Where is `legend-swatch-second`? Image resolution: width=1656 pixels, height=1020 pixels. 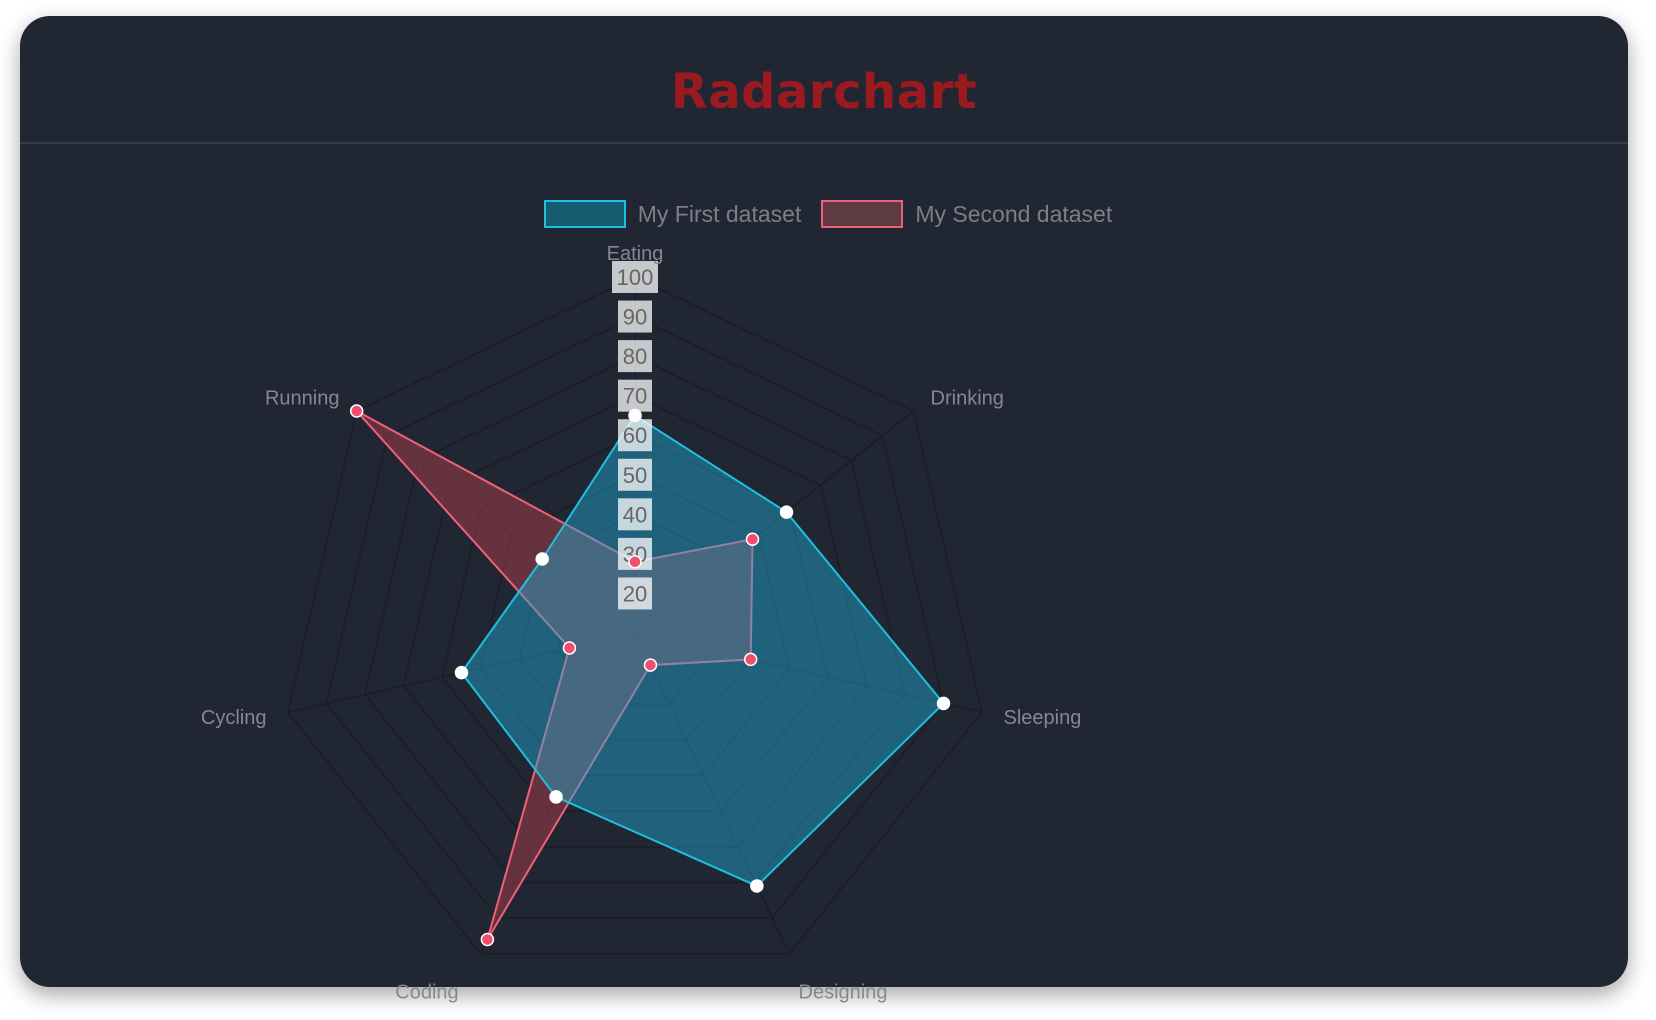
legend-swatch-second is located at coordinates (862, 214).